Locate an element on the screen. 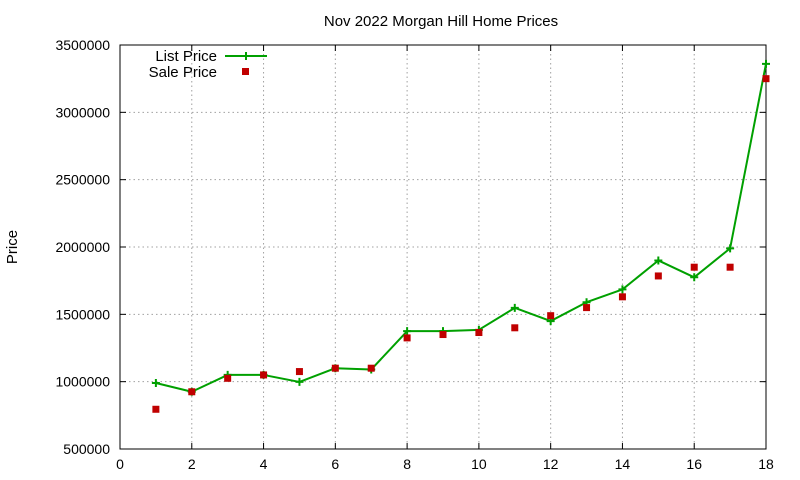  x-tick-labels: 0 2 4 6 8 10 12 14 16 18 is located at coordinates (445, 464).